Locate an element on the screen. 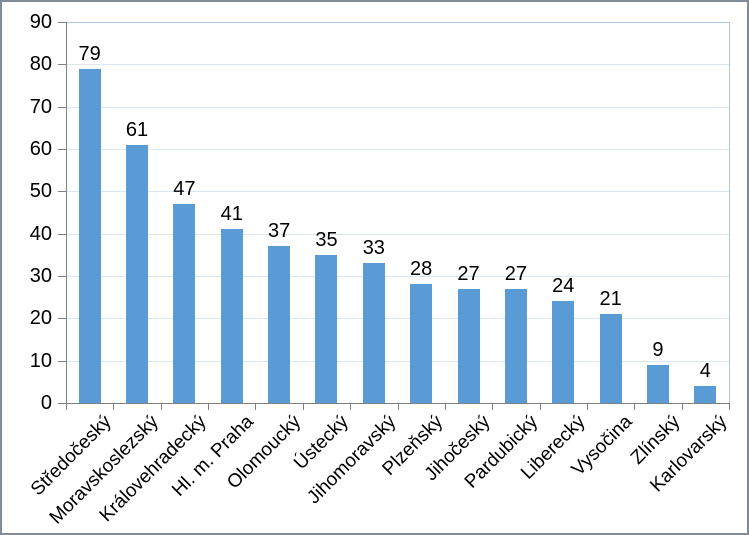 The image size is (749, 535). y-axis-label: 10 is located at coordinates (40, 360).